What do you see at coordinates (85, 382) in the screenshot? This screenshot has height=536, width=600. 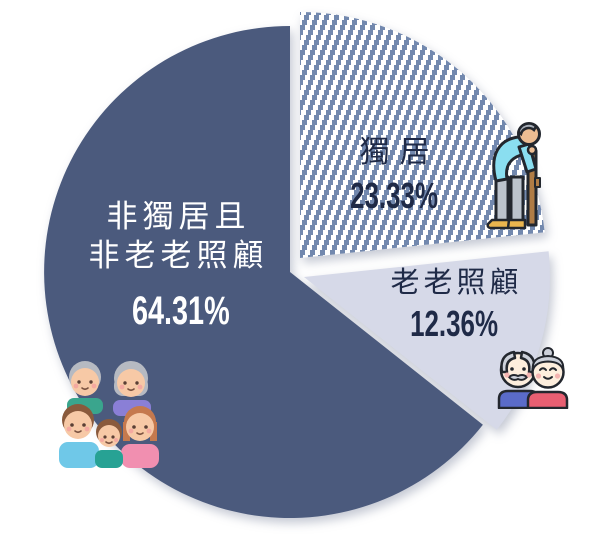 I see `grandpa-face` at bounding box center [85, 382].